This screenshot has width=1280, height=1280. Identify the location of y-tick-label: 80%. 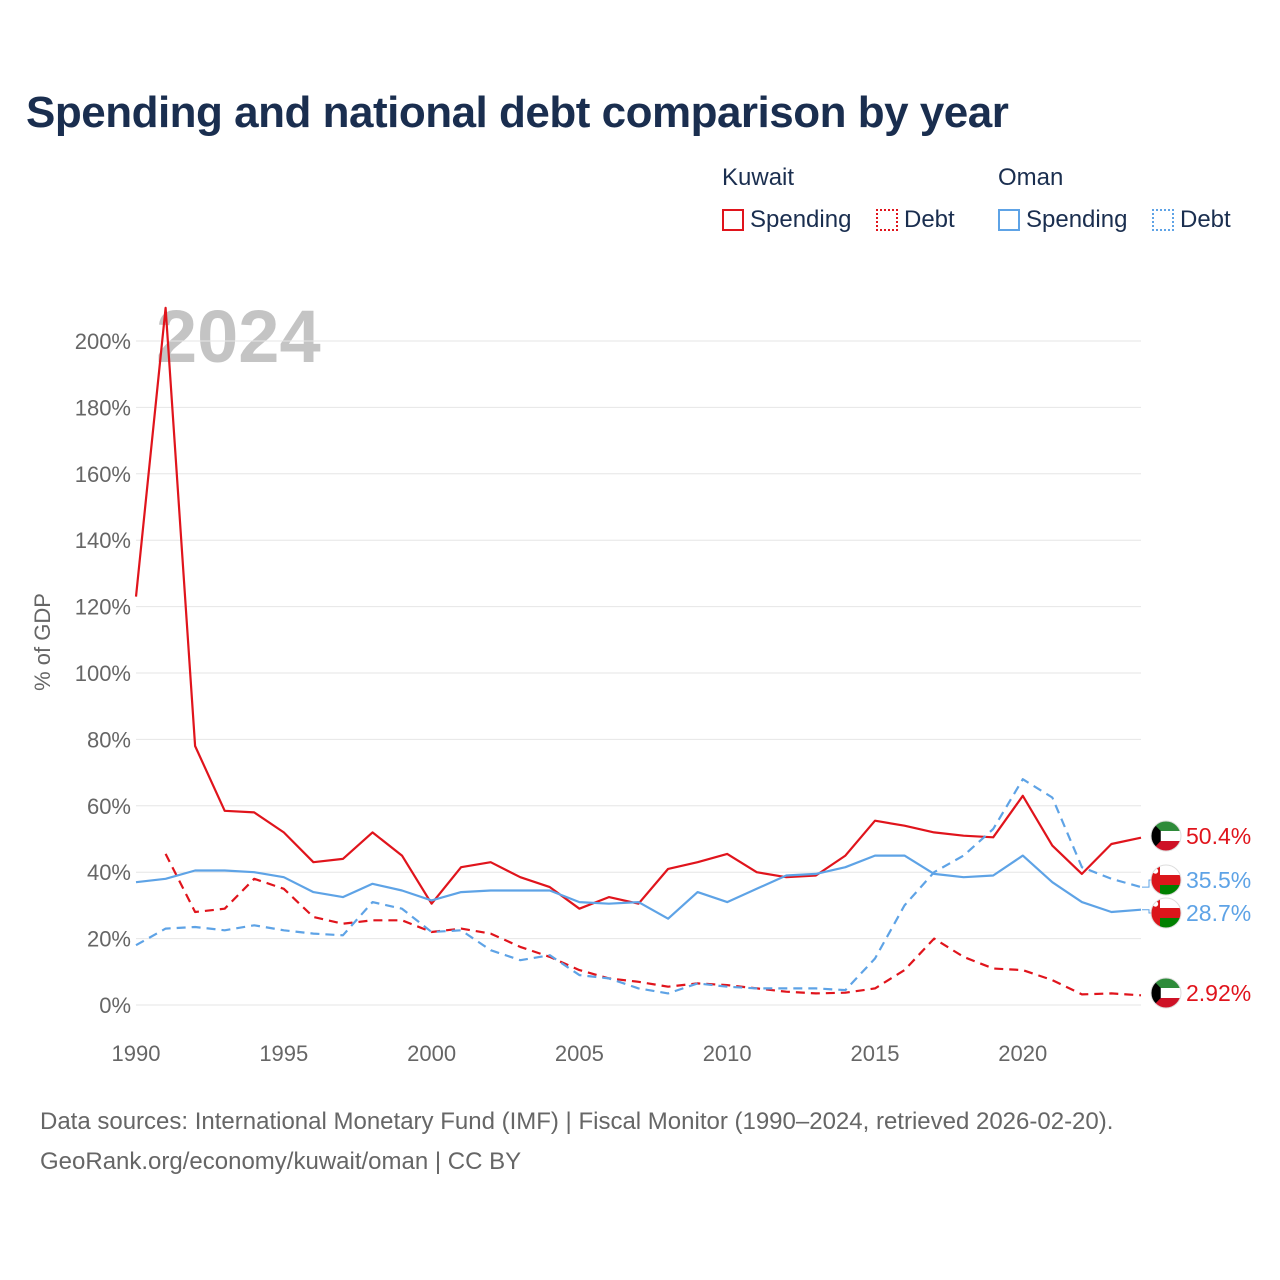
(109, 739).